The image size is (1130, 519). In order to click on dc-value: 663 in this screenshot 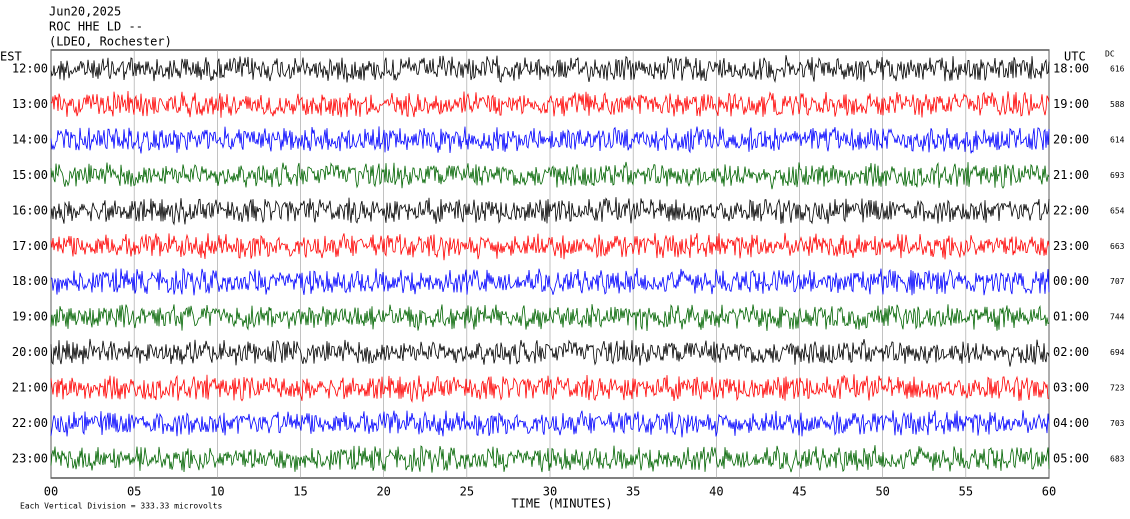, I will do `click(1117, 246)`.